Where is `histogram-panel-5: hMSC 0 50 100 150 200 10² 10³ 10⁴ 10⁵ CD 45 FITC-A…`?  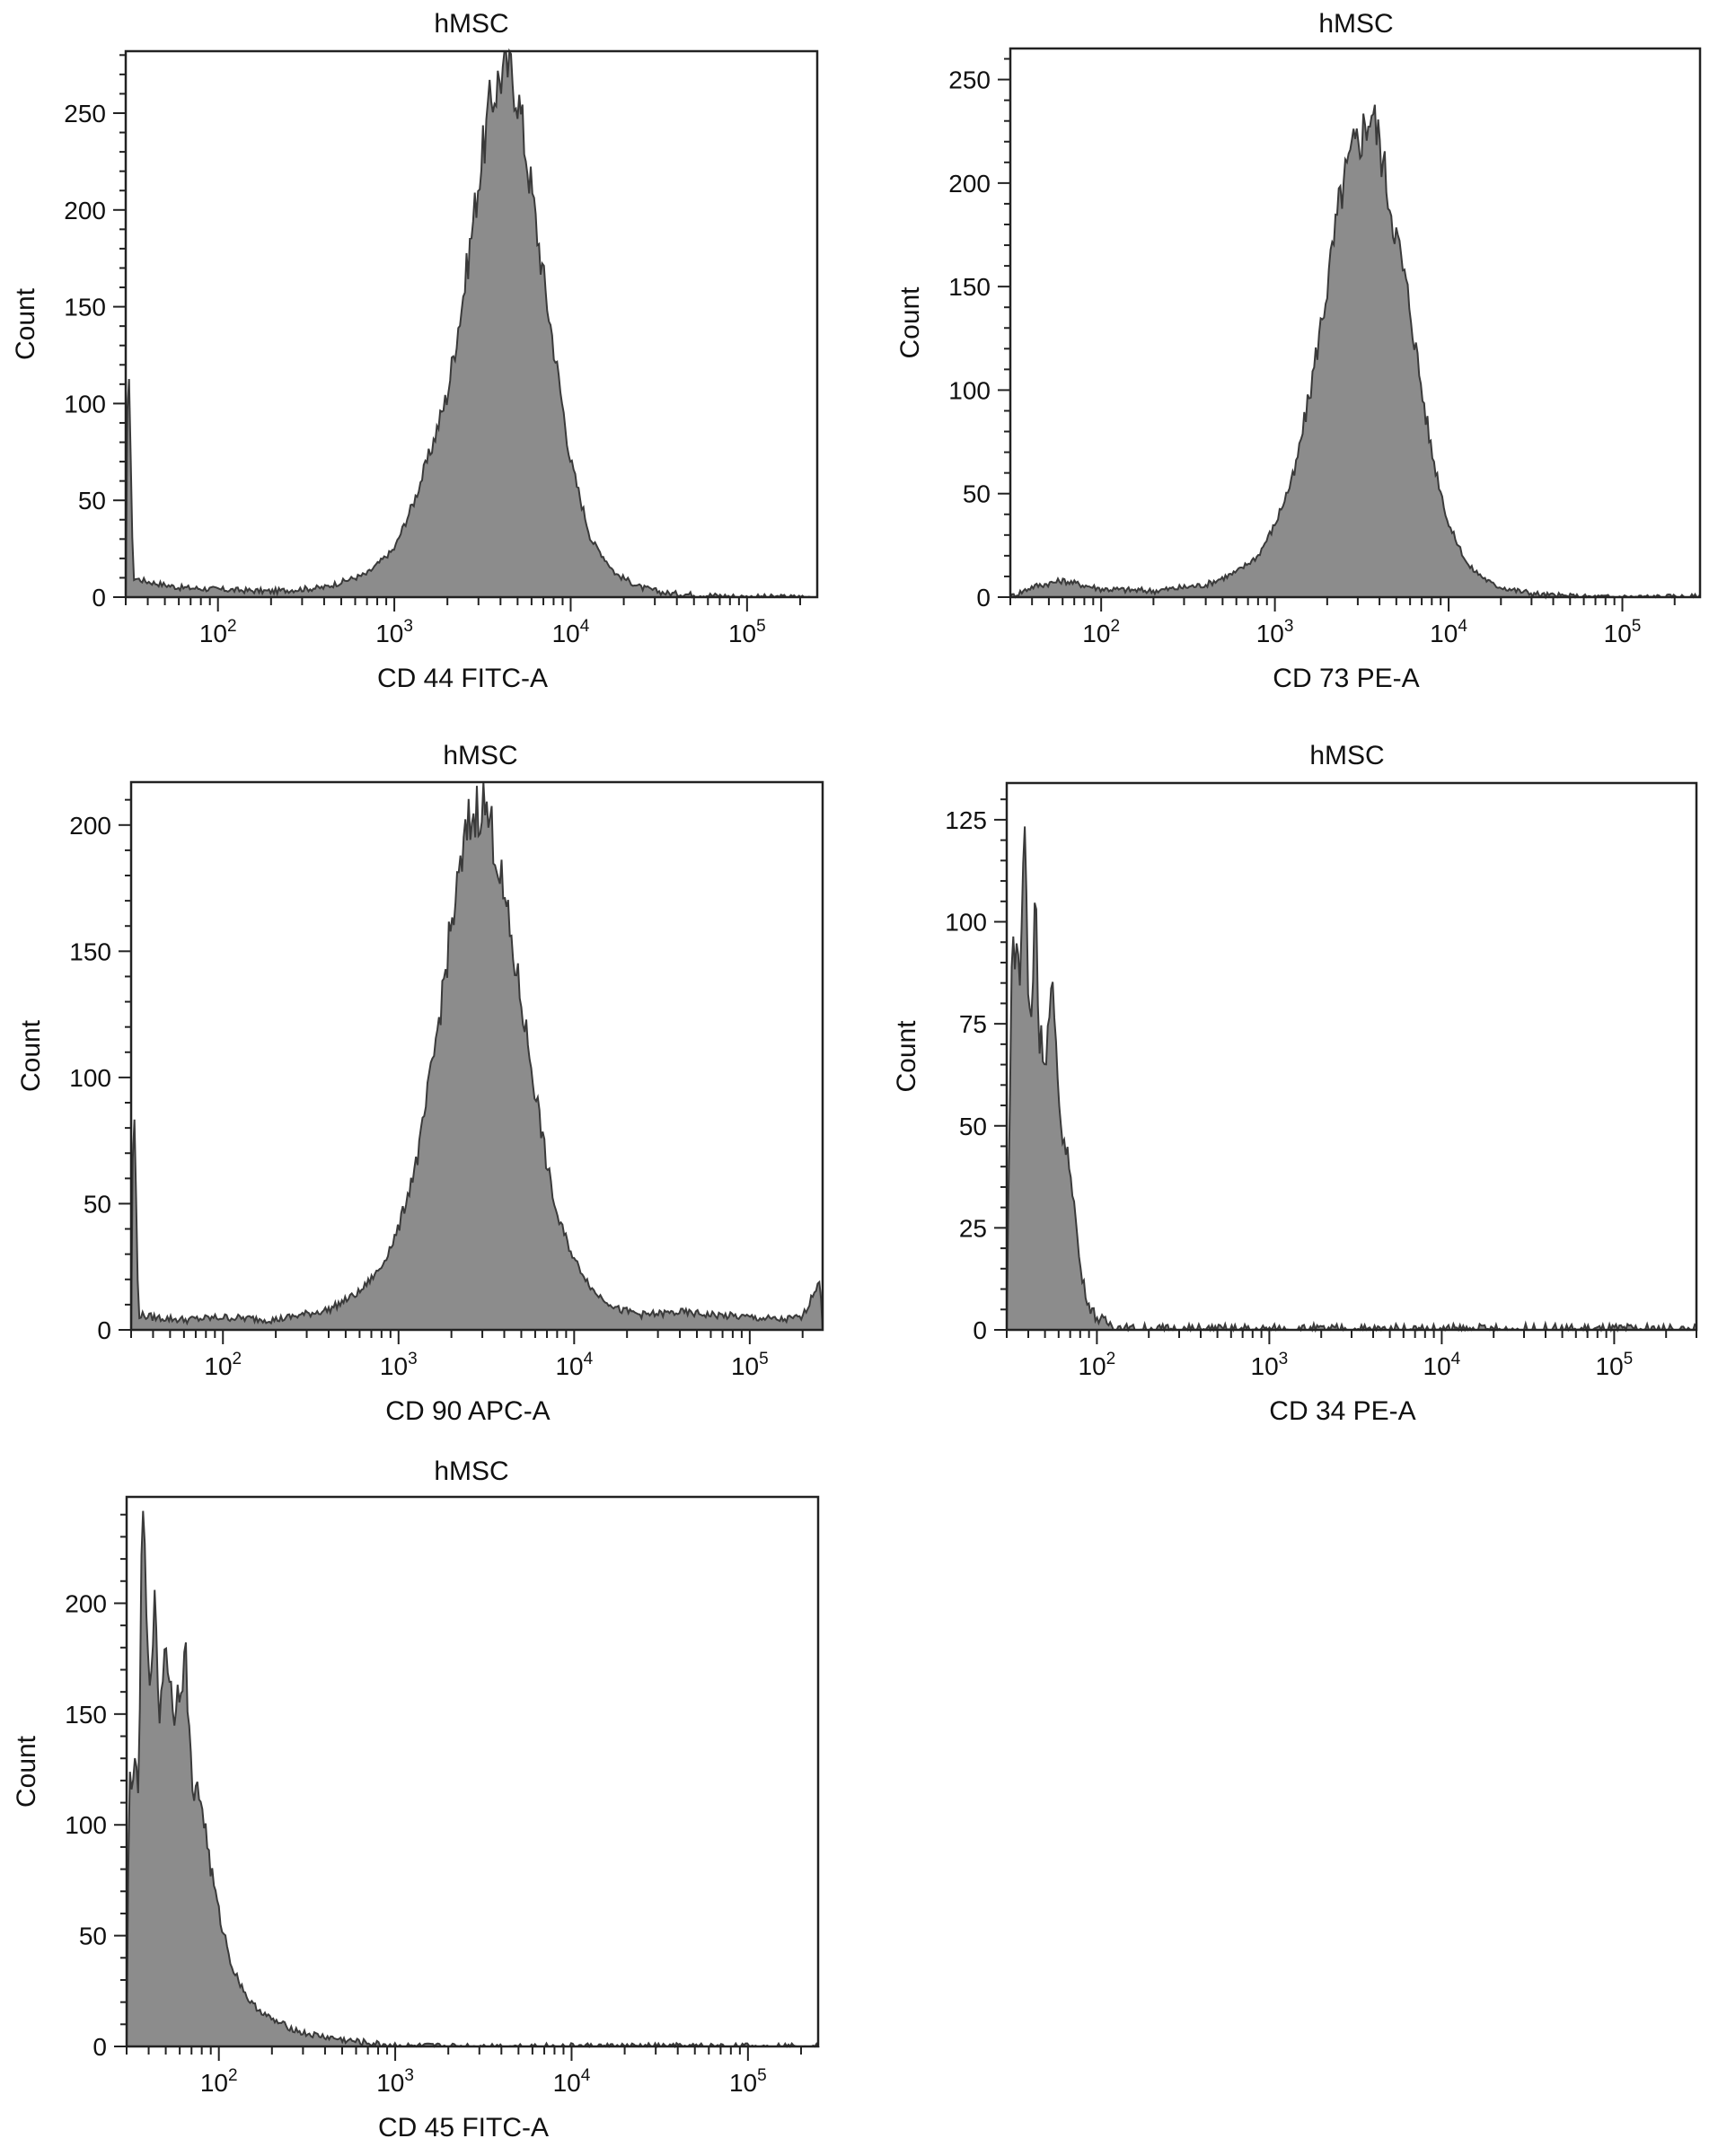
histogram-panel-5: hMSC 0 50 100 150 200 10² 10³ 10⁴ 10⁵ CD 45 FITC-A… is located at coordinates (416, 1799).